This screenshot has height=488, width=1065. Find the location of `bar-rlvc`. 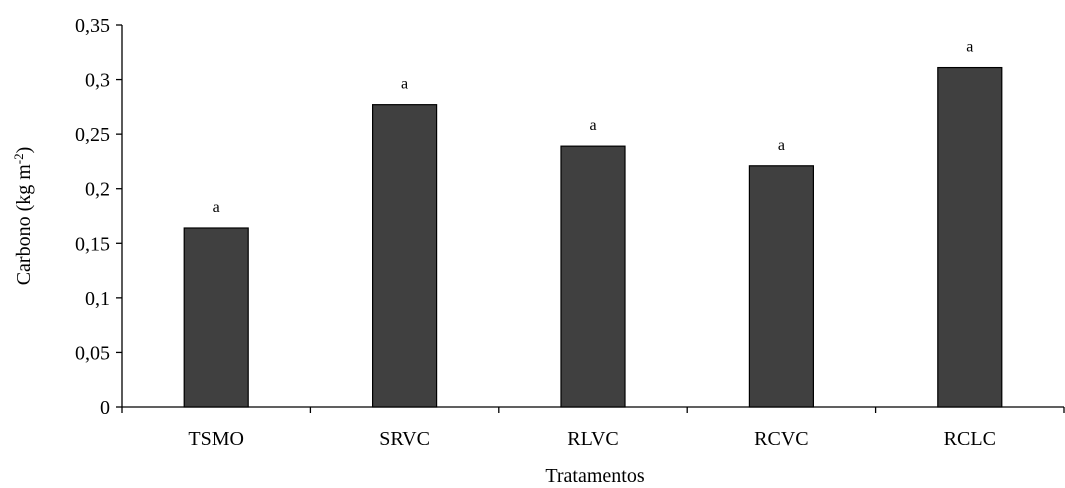

bar-rlvc is located at coordinates (593, 276).